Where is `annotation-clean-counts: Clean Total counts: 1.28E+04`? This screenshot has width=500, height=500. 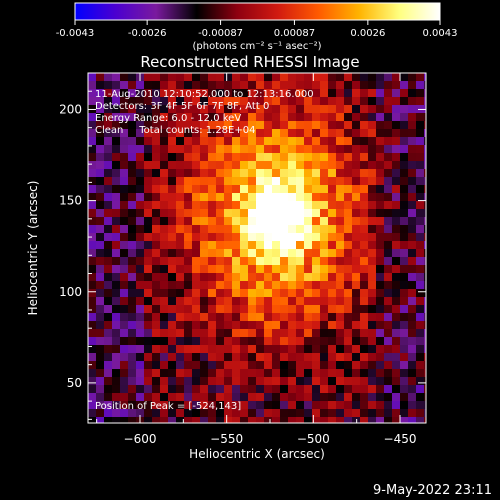 annotation-clean-counts: Clean Total counts: 1.28E+04 is located at coordinates (175, 130).